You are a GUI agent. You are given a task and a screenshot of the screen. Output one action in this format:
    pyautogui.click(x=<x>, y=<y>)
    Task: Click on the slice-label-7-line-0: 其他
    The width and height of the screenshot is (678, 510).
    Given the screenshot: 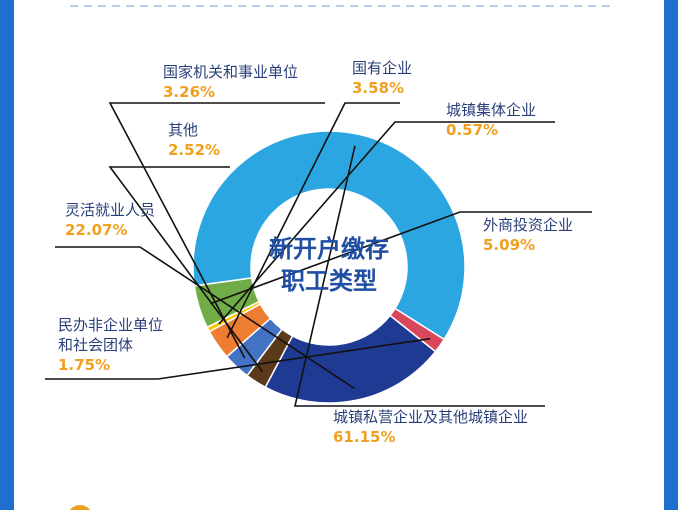 What is the action you would take?
    pyautogui.click(x=183, y=130)
    